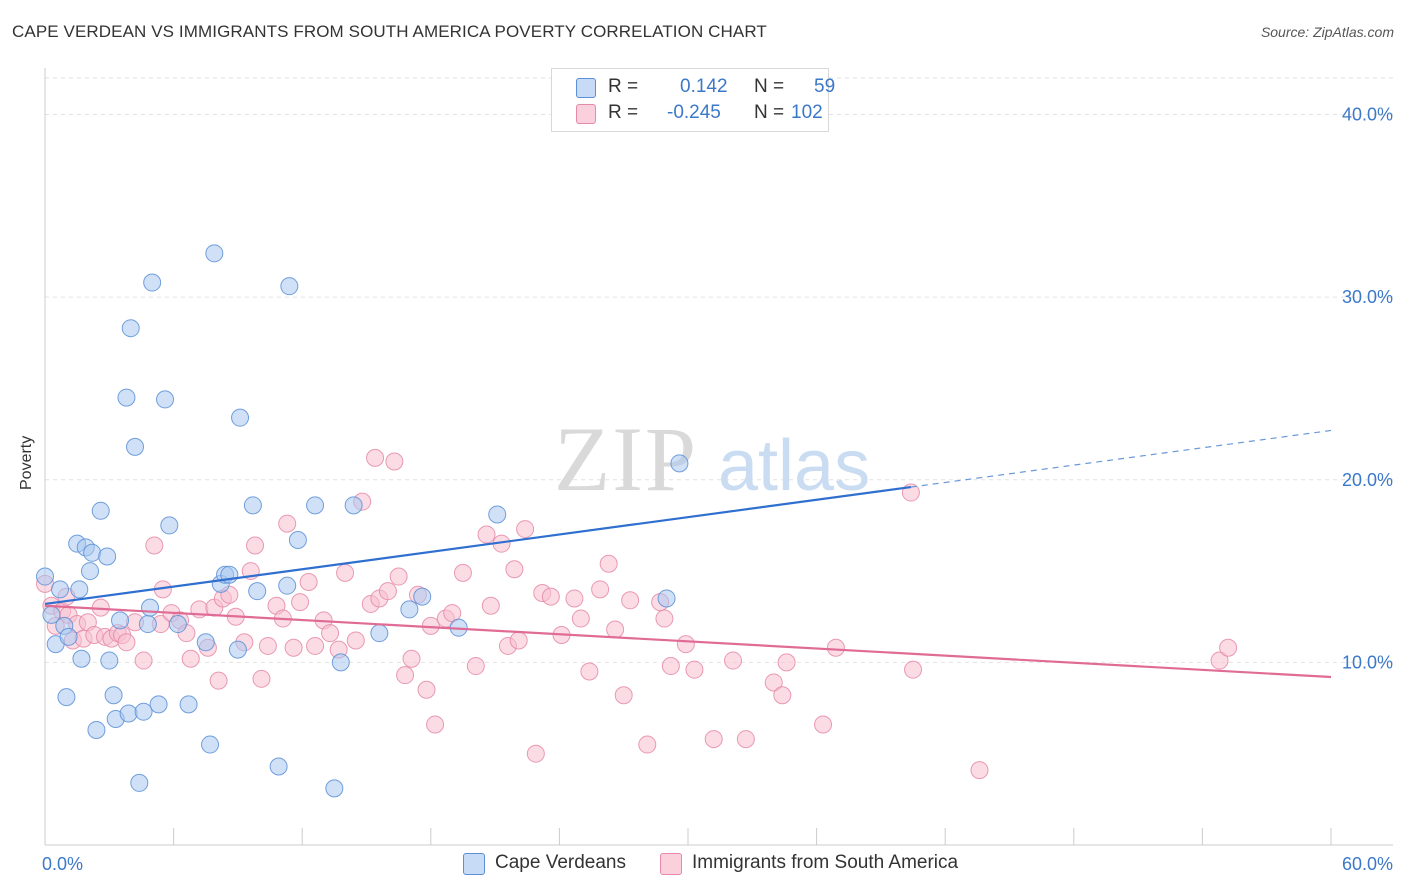 The image size is (1406, 892). I want to click on trend-line-immigrants, so click(688, 641).